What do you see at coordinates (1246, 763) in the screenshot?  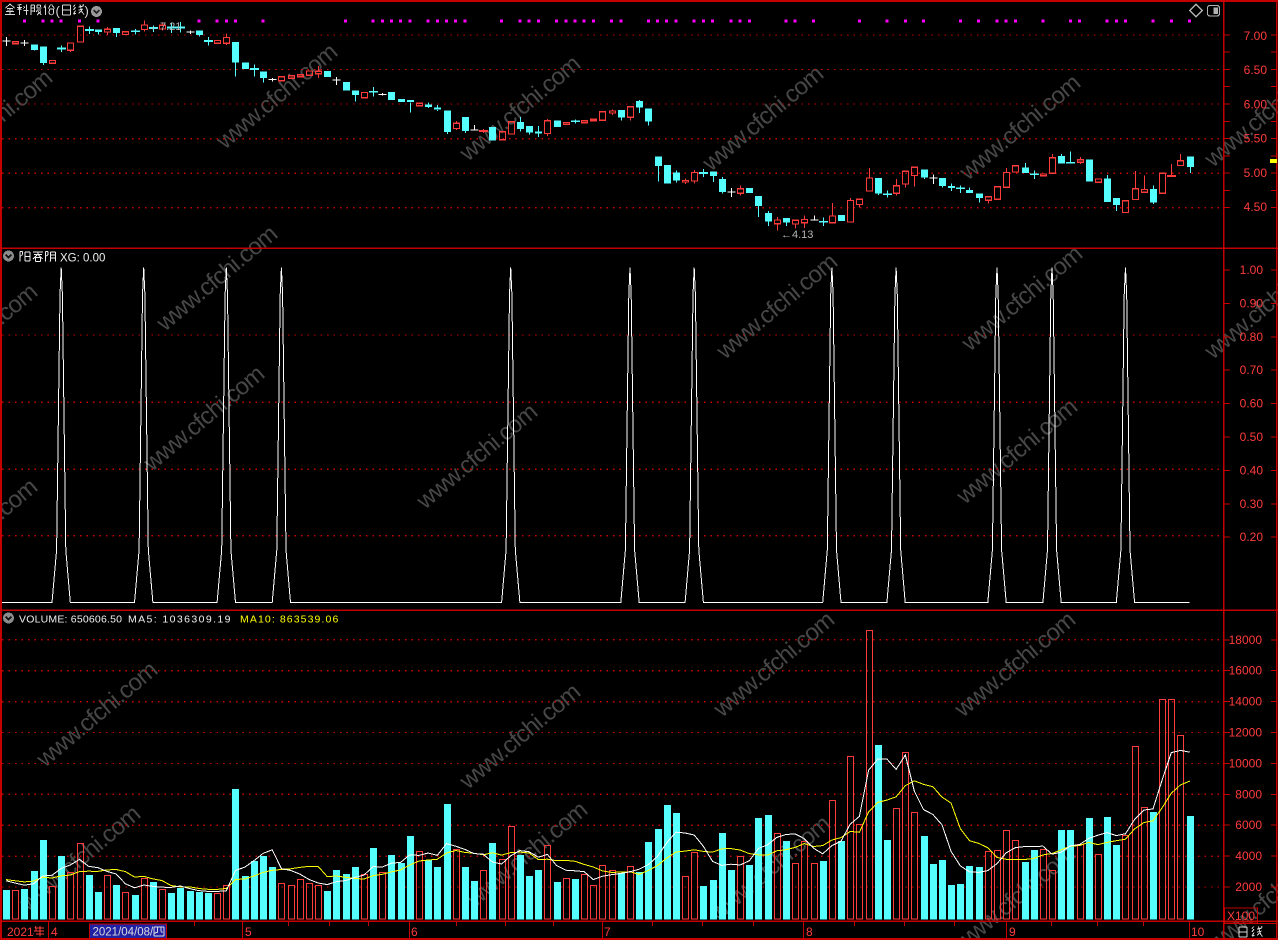 I see `svg-text: 10000` at bounding box center [1246, 763].